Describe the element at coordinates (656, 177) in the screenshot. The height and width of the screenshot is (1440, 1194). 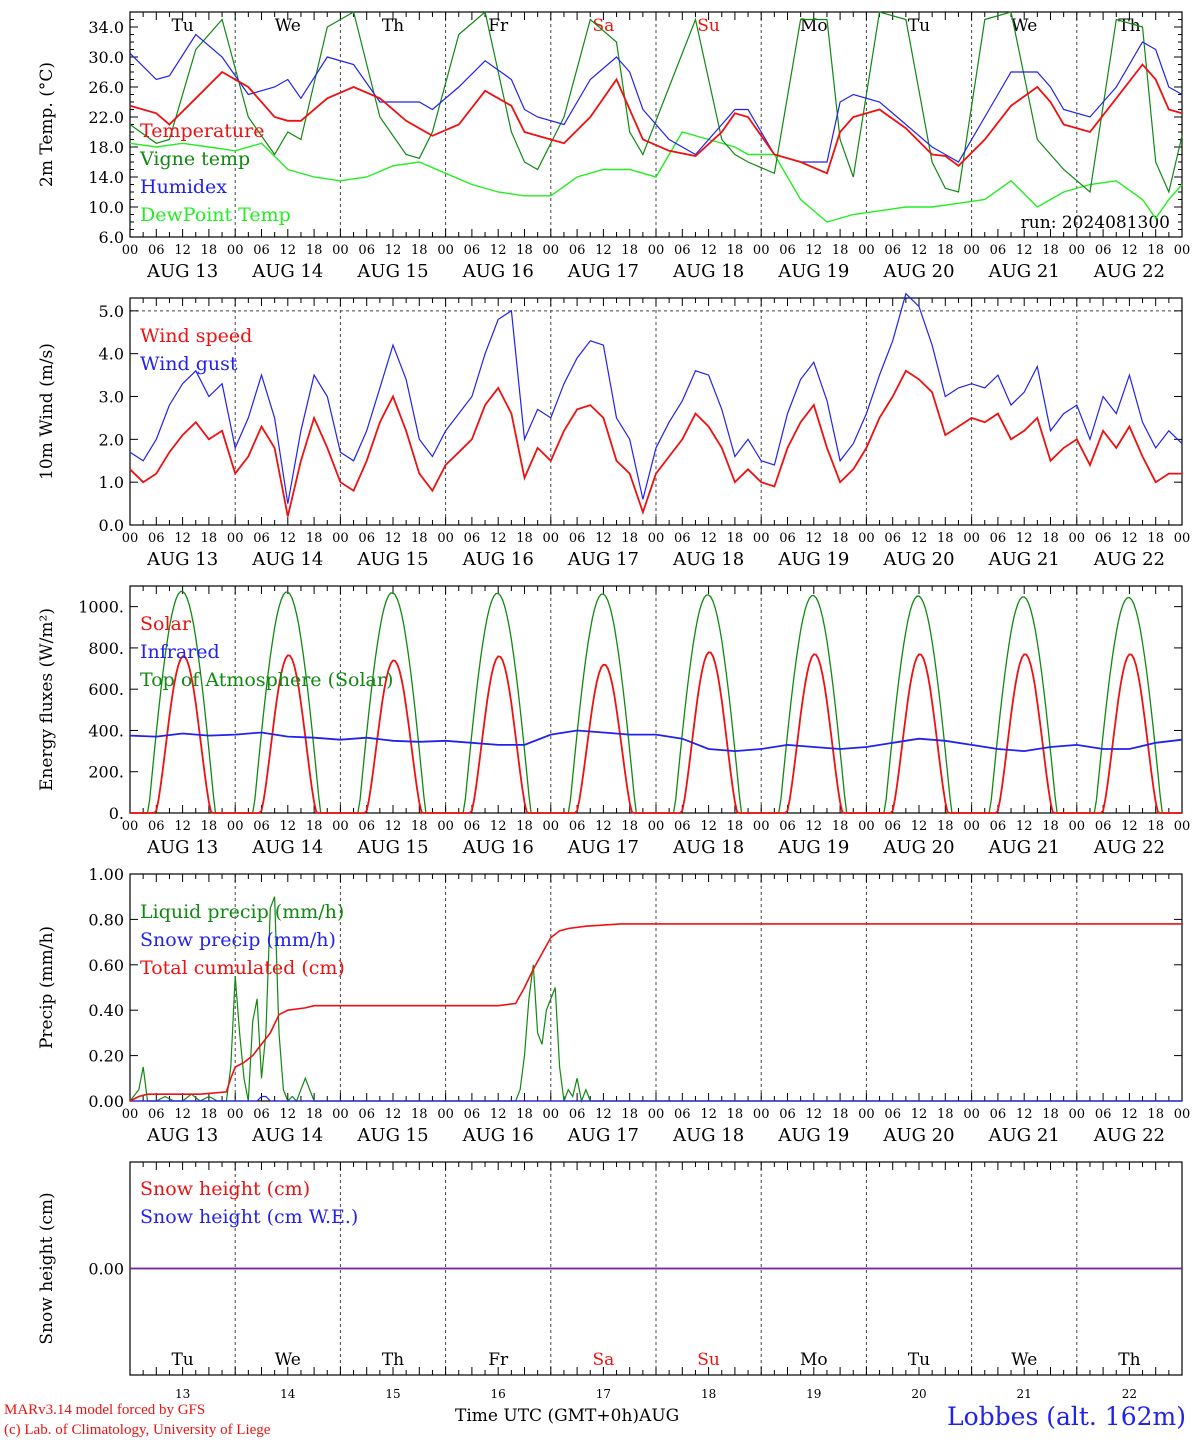
I see `series-line-dewpoint-temp` at that location.